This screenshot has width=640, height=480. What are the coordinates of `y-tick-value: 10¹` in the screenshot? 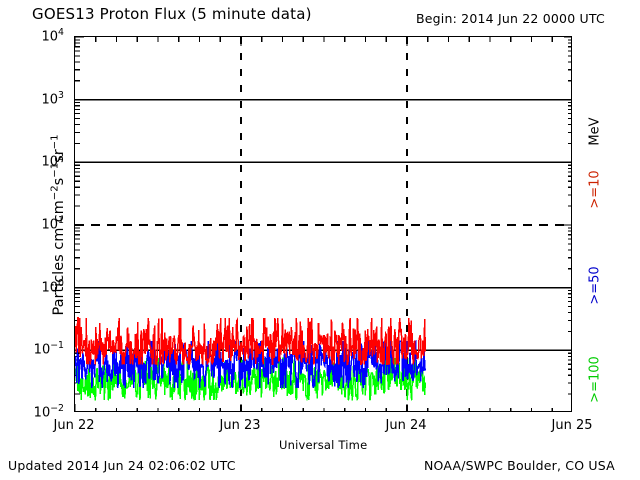 It's located at (53, 224).